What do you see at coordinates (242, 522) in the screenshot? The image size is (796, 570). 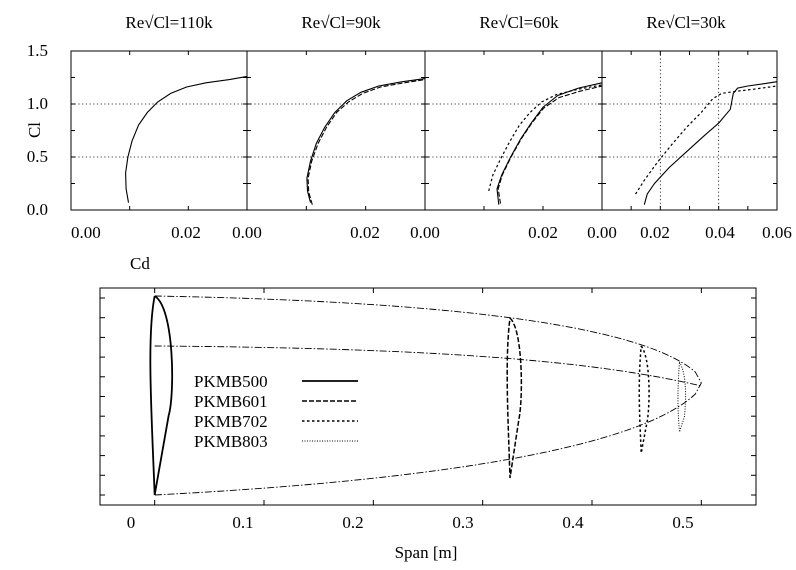 I see `span-tick-label: 0.1` at bounding box center [242, 522].